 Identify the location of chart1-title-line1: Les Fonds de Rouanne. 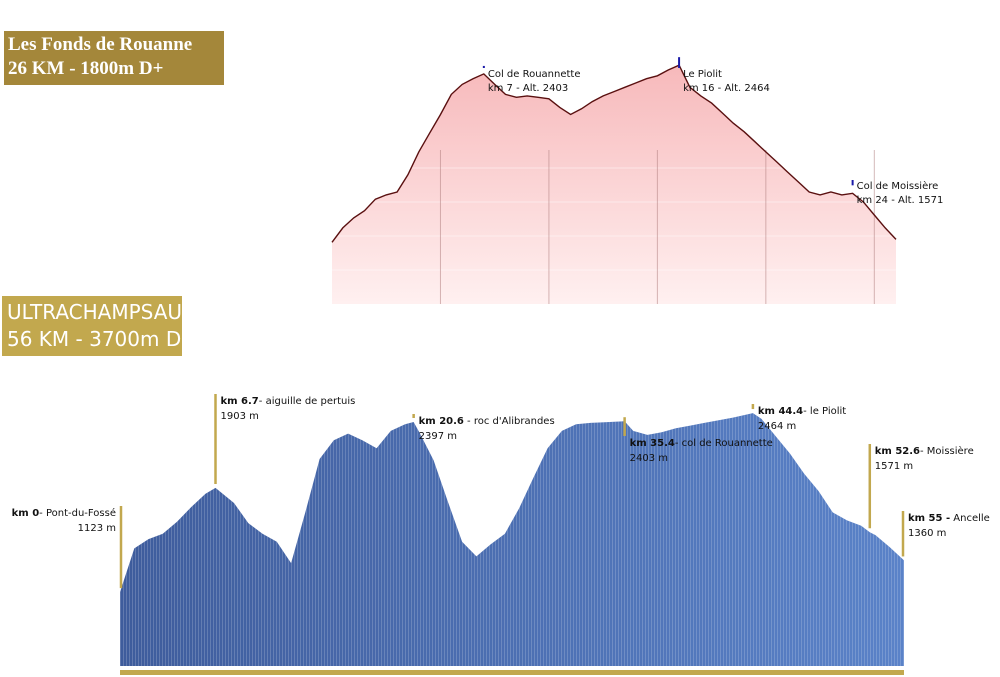
(100, 44).